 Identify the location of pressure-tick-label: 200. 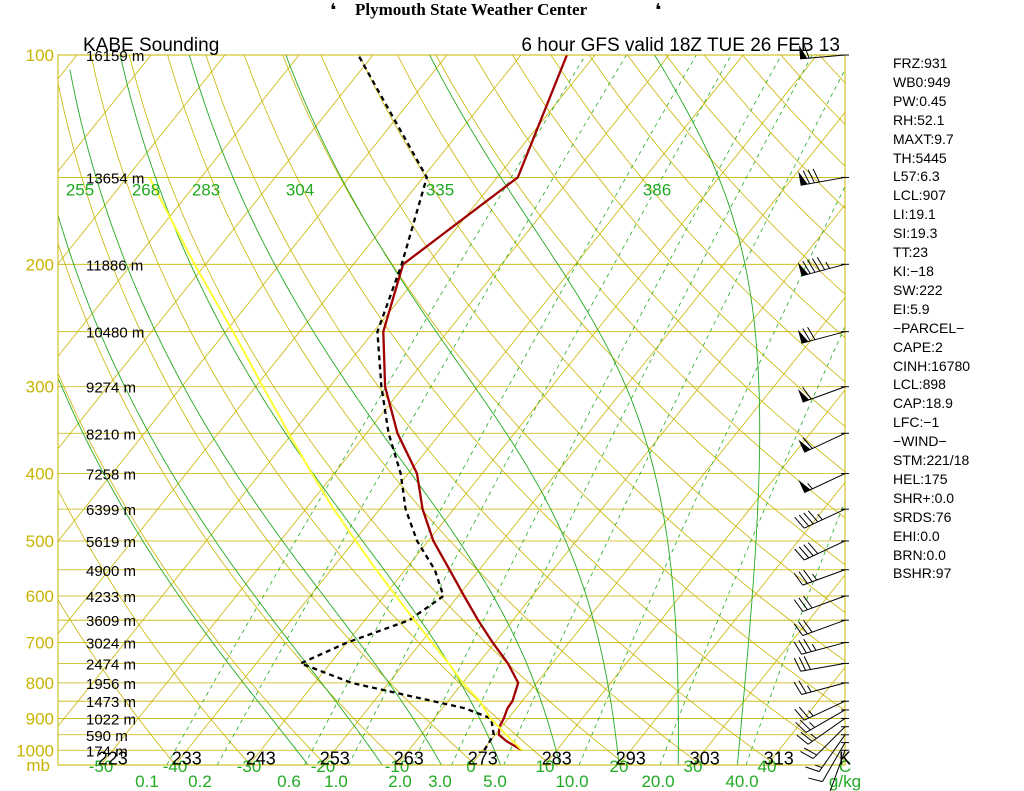
(40, 264).